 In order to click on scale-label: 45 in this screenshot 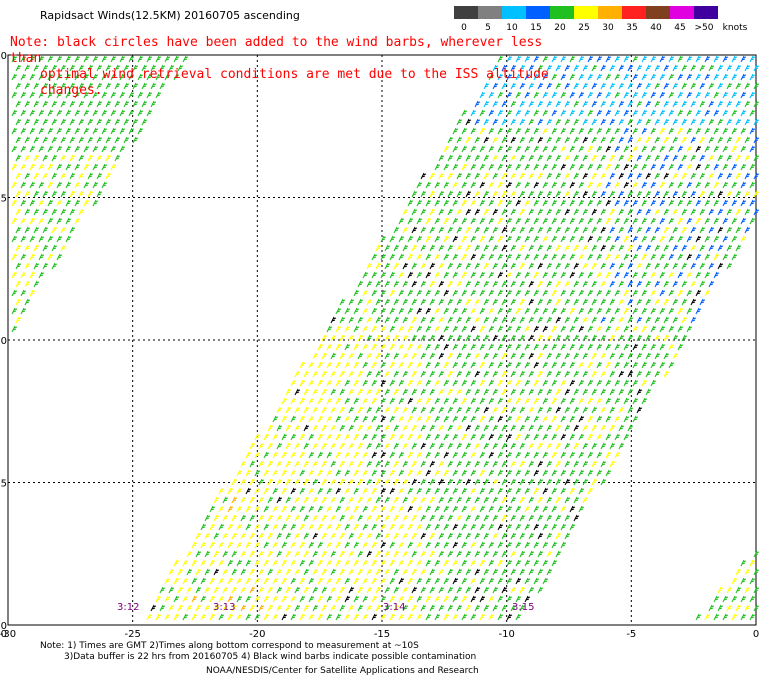, I will do `click(680, 28)`.